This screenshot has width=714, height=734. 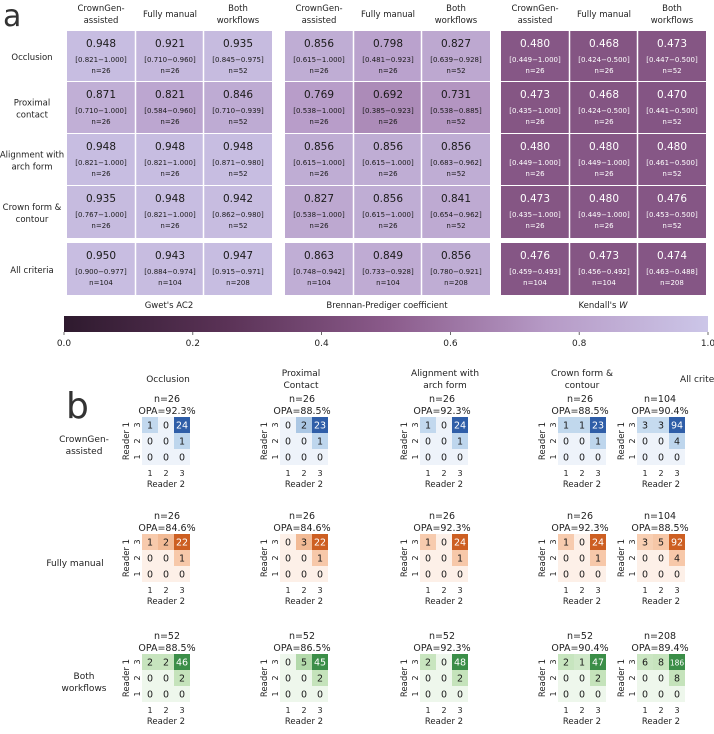 What do you see at coordinates (659, 411) in the screenshot?
I see `matrix-opa: OPA=90.4%` at bounding box center [659, 411].